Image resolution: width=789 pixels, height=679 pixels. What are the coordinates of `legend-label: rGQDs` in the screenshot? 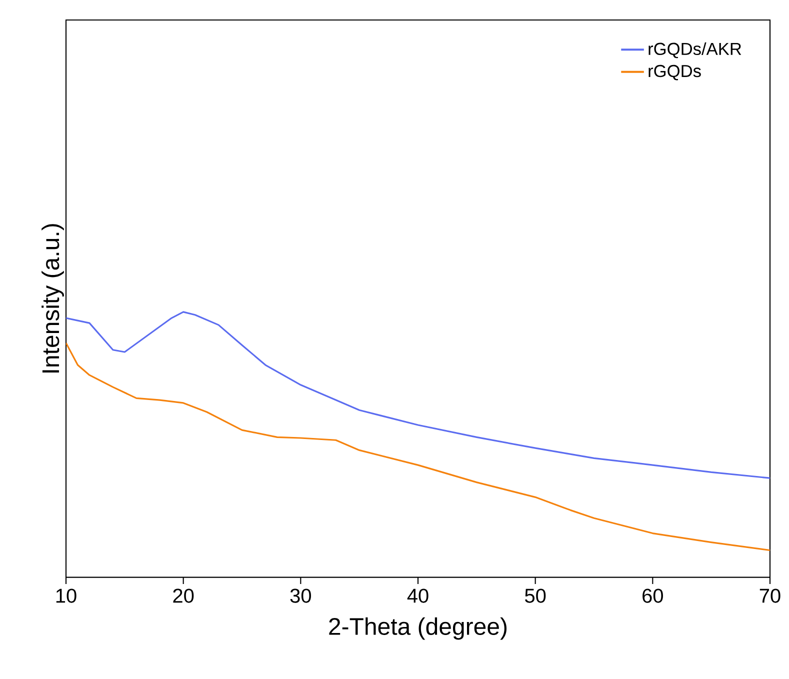 It's located at (674, 72).